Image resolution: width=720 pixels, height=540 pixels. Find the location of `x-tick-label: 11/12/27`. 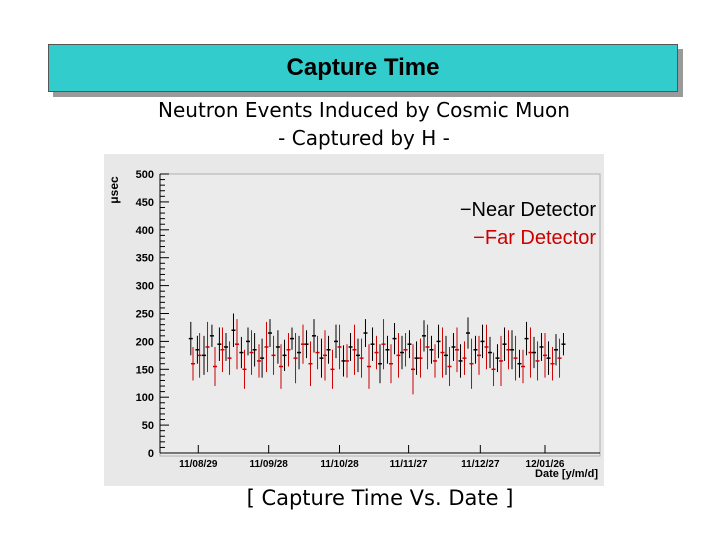

x-tick-label: 11/12/27 is located at coordinates (480, 464).